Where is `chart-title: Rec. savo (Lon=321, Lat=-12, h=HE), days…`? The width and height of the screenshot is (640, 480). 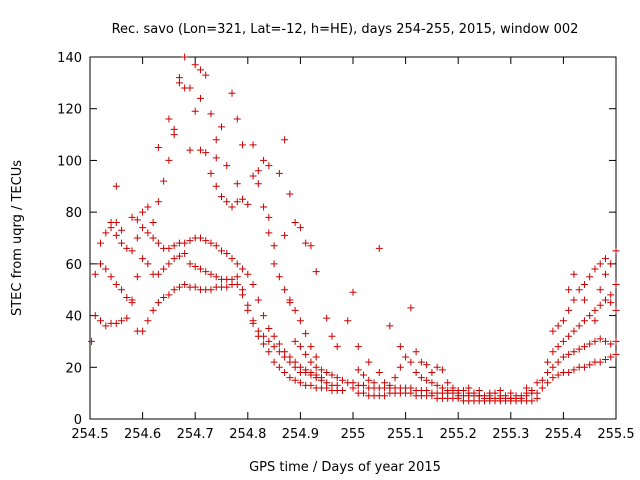
chart-title: Rec. savo (Lon=321, Lat=-12, h=HE), days… is located at coordinates (345, 29).